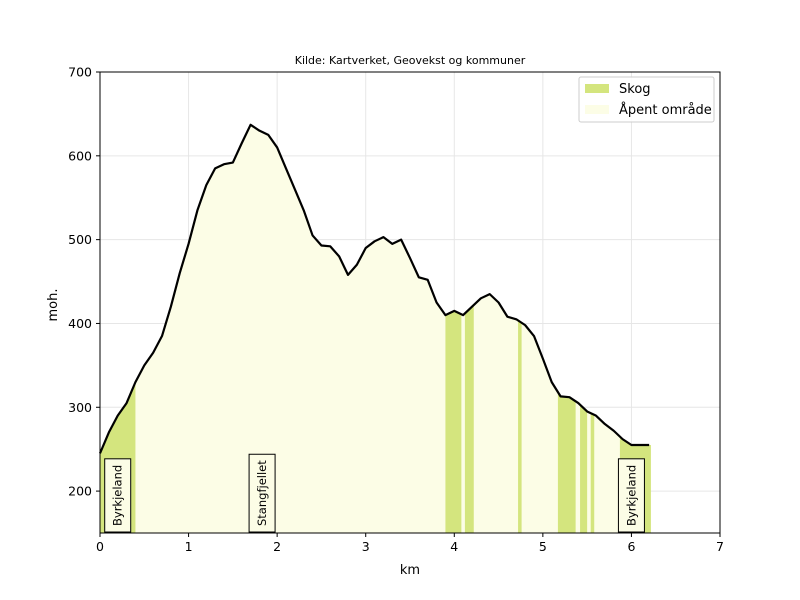 The width and height of the screenshot is (800, 600). I want to click on legend-label-open: Åpent område, so click(665, 110).